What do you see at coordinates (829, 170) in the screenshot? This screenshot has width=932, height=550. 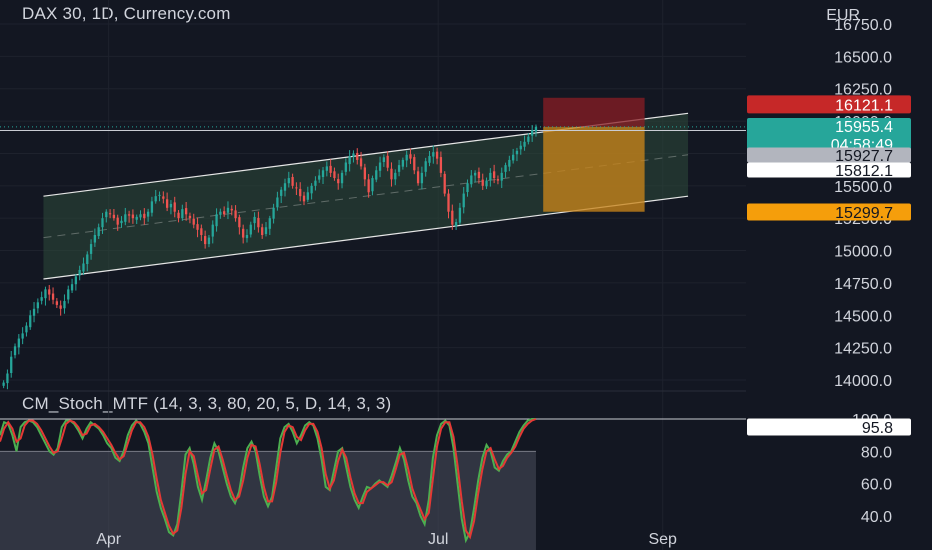 I see `level-tag-white-bg` at bounding box center [829, 170].